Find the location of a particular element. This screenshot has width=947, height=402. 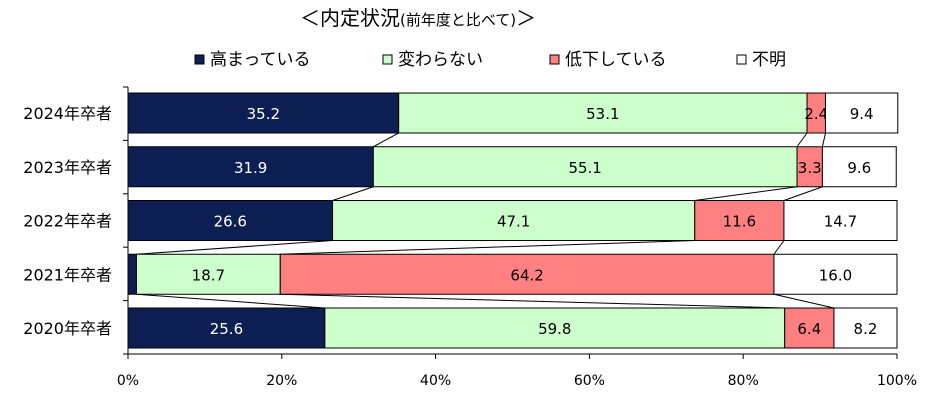

data-label: 9.6 is located at coordinates (859, 168).